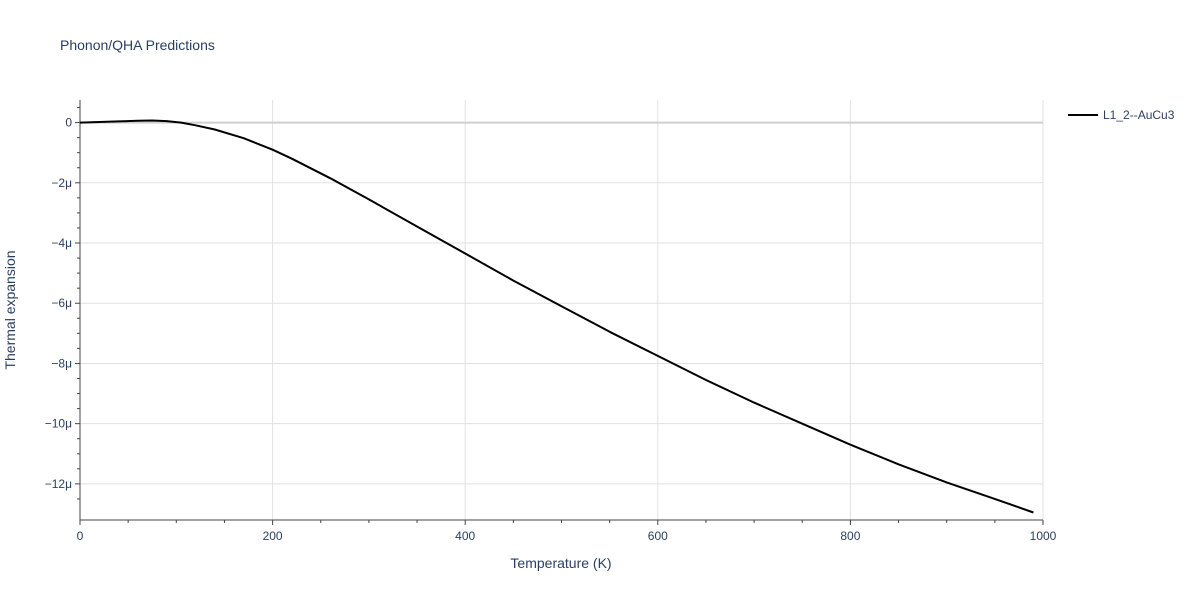  Describe the element at coordinates (1139, 115) in the screenshot. I see `legend-item-label: L1_2--AuCu3` at that location.